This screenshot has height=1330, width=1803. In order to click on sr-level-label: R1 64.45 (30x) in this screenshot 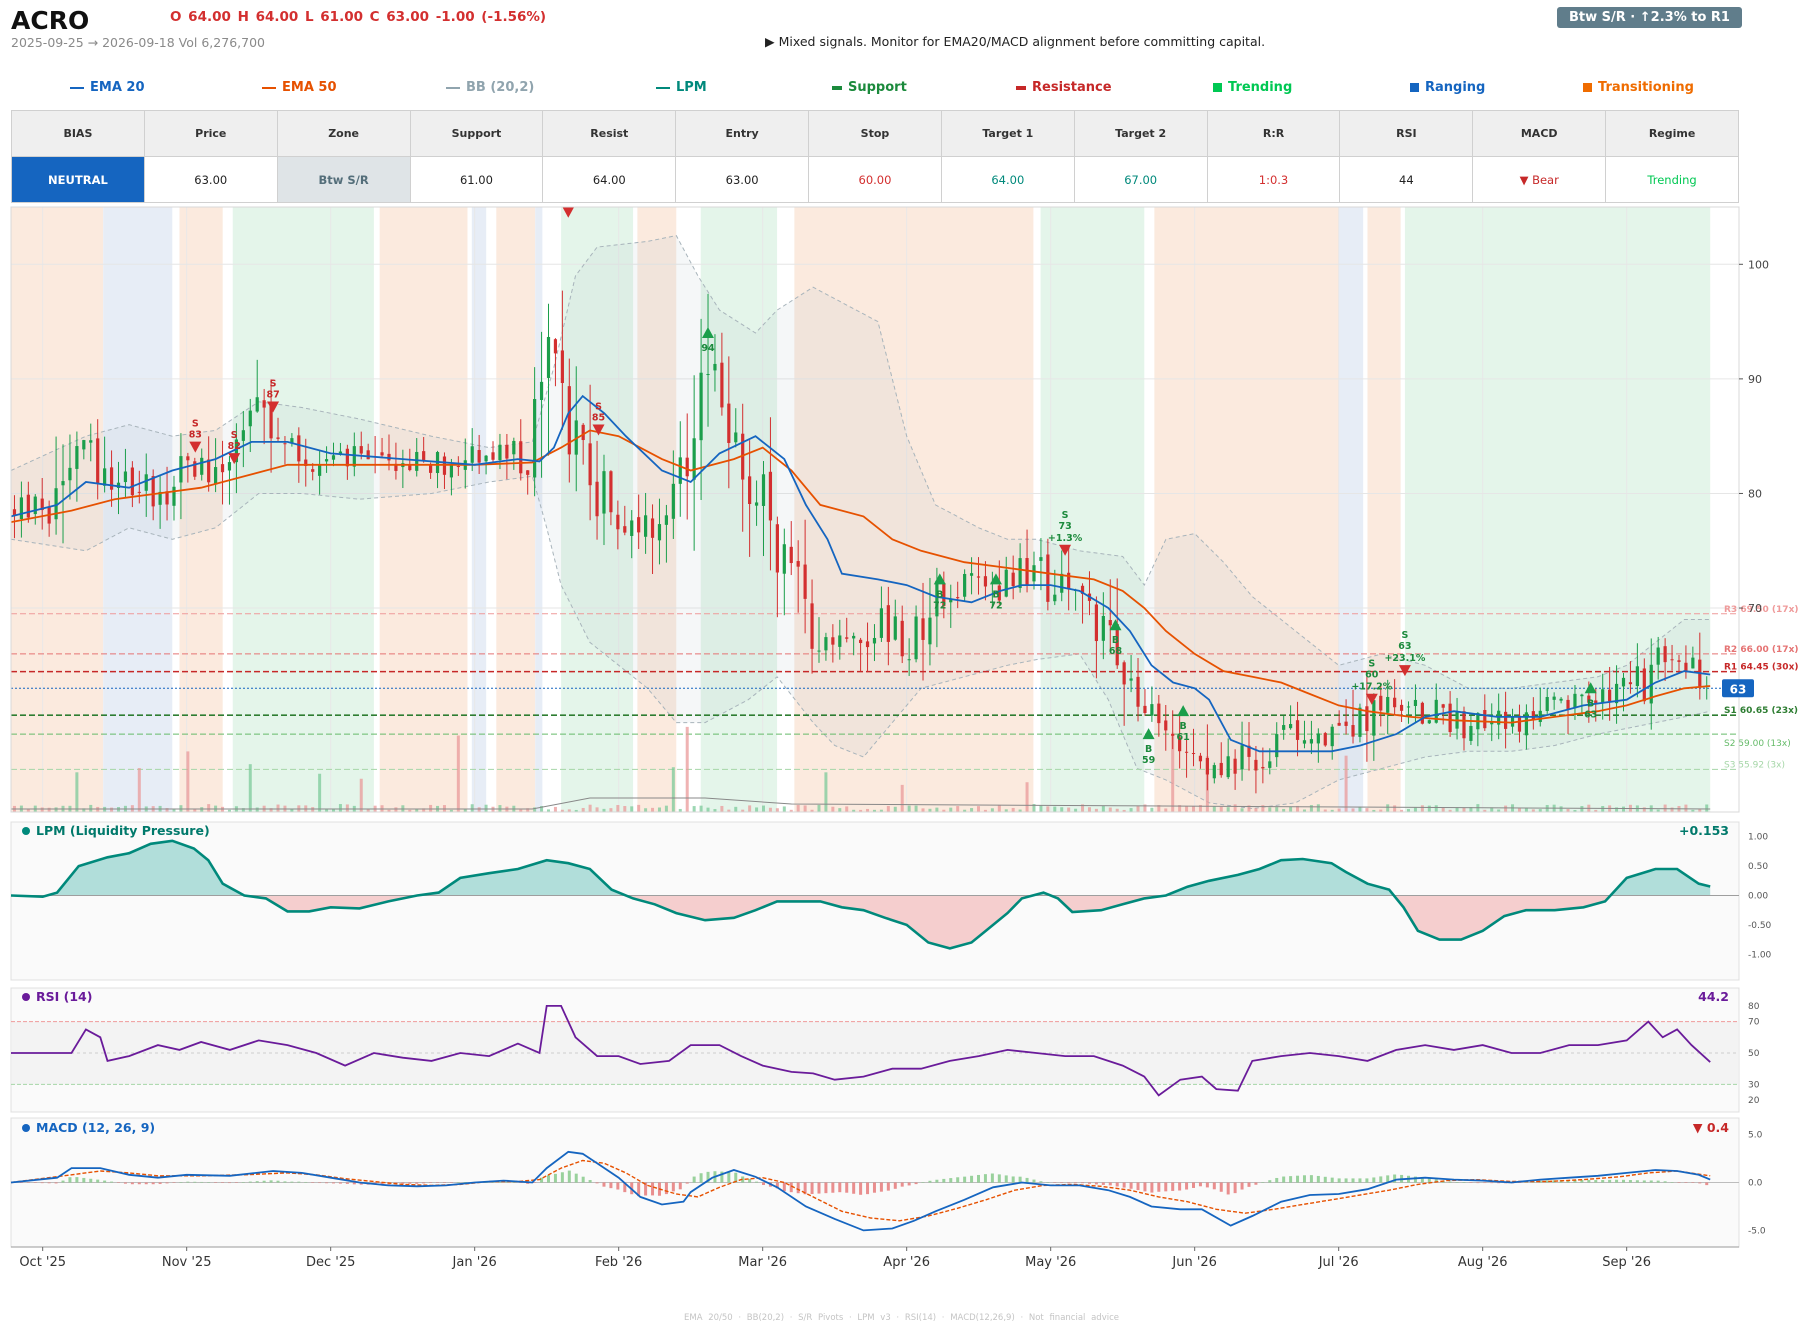, I will do `click(1761, 668)`.